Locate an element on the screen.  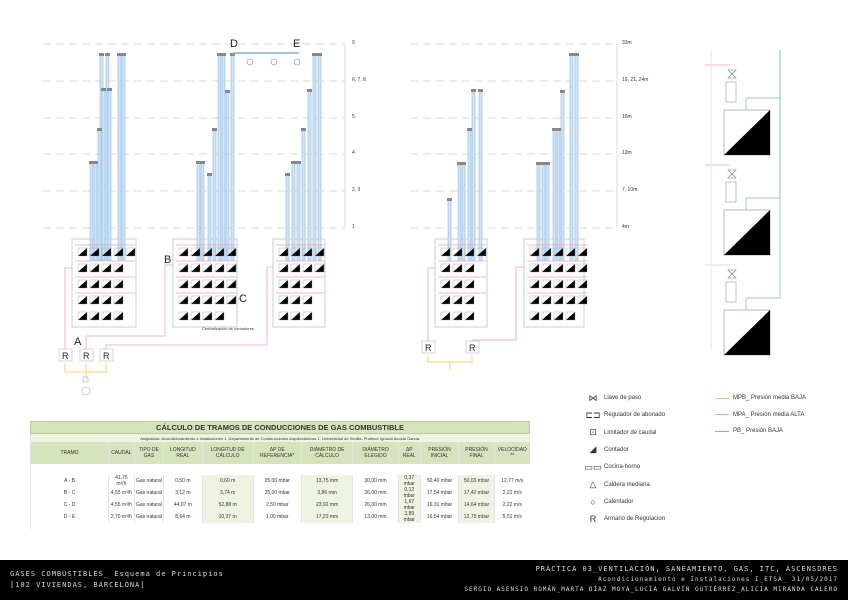
meter-icon: ◢ is located at coordinates (593, 449).